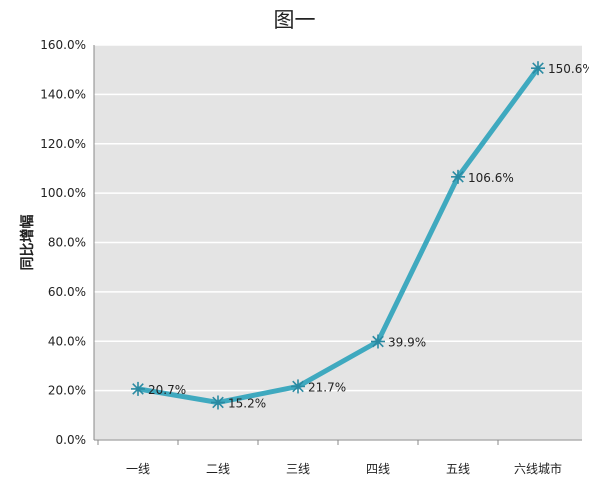  Describe the element at coordinates (67, 391) in the screenshot. I see `y-tick-label: 20.0%` at that location.